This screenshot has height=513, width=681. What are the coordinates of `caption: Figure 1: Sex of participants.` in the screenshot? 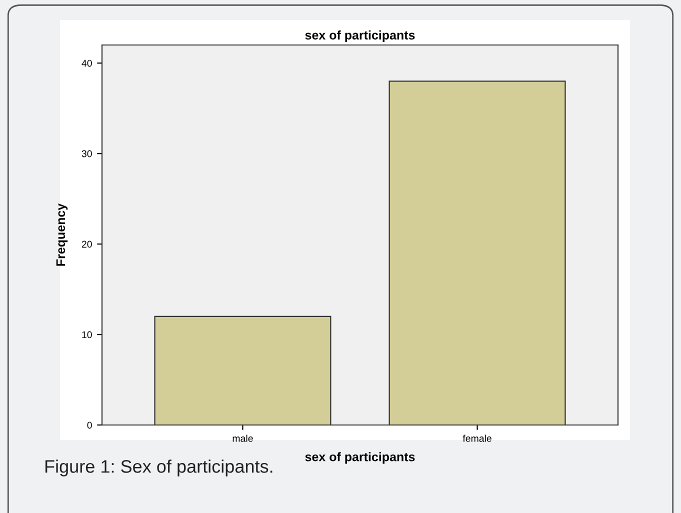 It's located at (158, 468).